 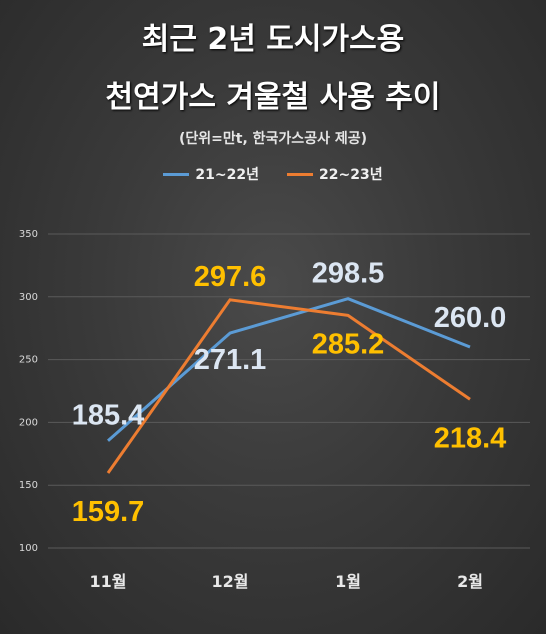 What do you see at coordinates (273, 97) in the screenshot?
I see `chart-title-line2: 천연가스 겨울철 사용 추이` at bounding box center [273, 97].